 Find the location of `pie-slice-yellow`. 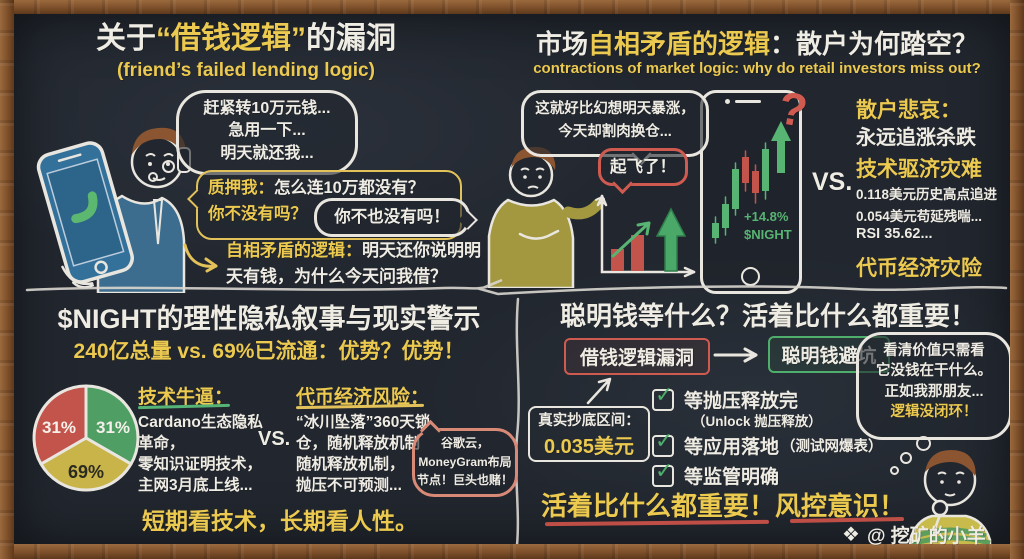

pie-slice-yellow is located at coordinates (86, 464).